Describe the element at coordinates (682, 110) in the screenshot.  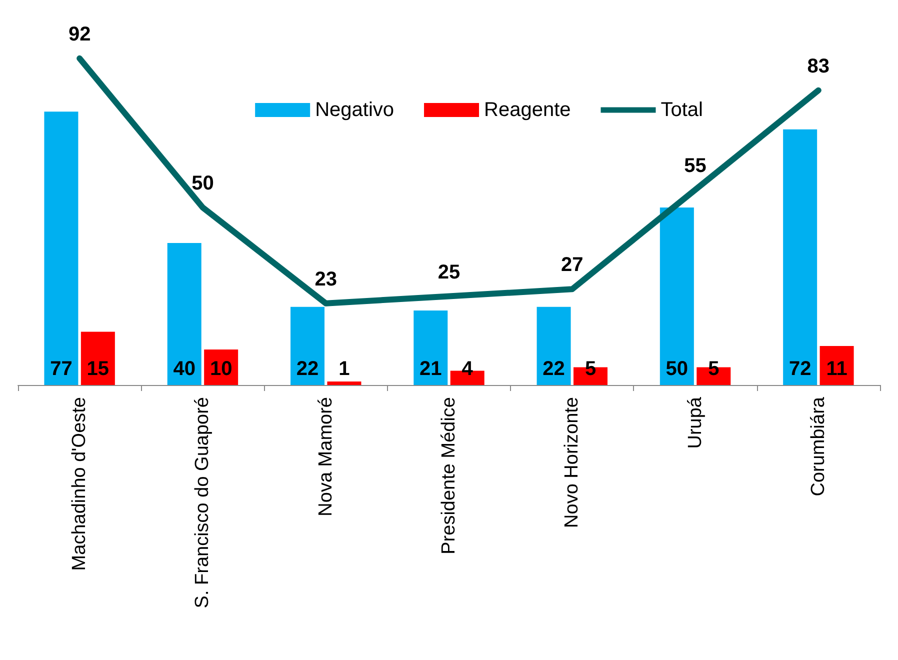
I see `legend-label: Total` at that location.